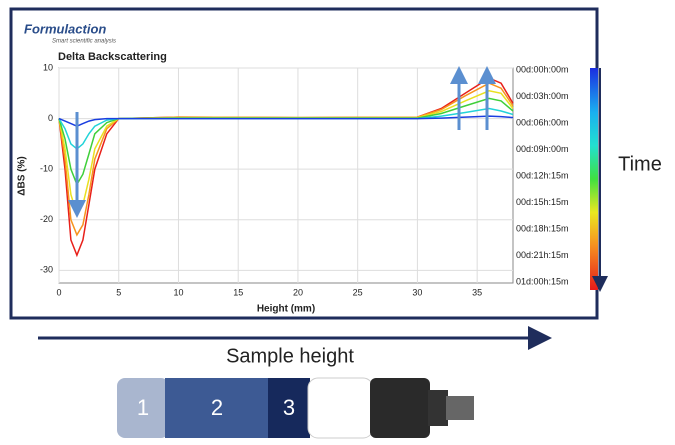  I want to click on vial-top, so click(340, 408).